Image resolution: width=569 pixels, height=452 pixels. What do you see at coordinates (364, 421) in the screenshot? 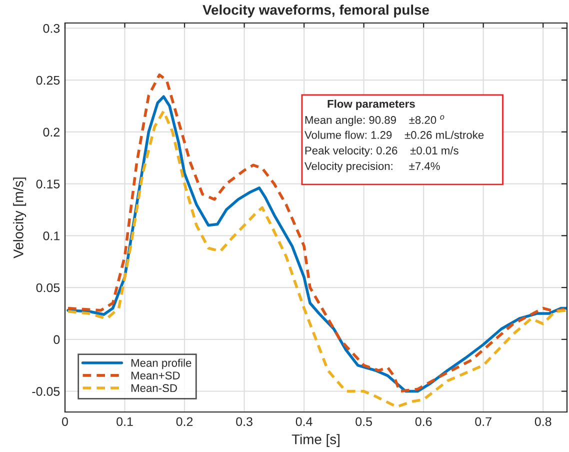
I see `x-tick-label: 0.5` at bounding box center [364, 421].